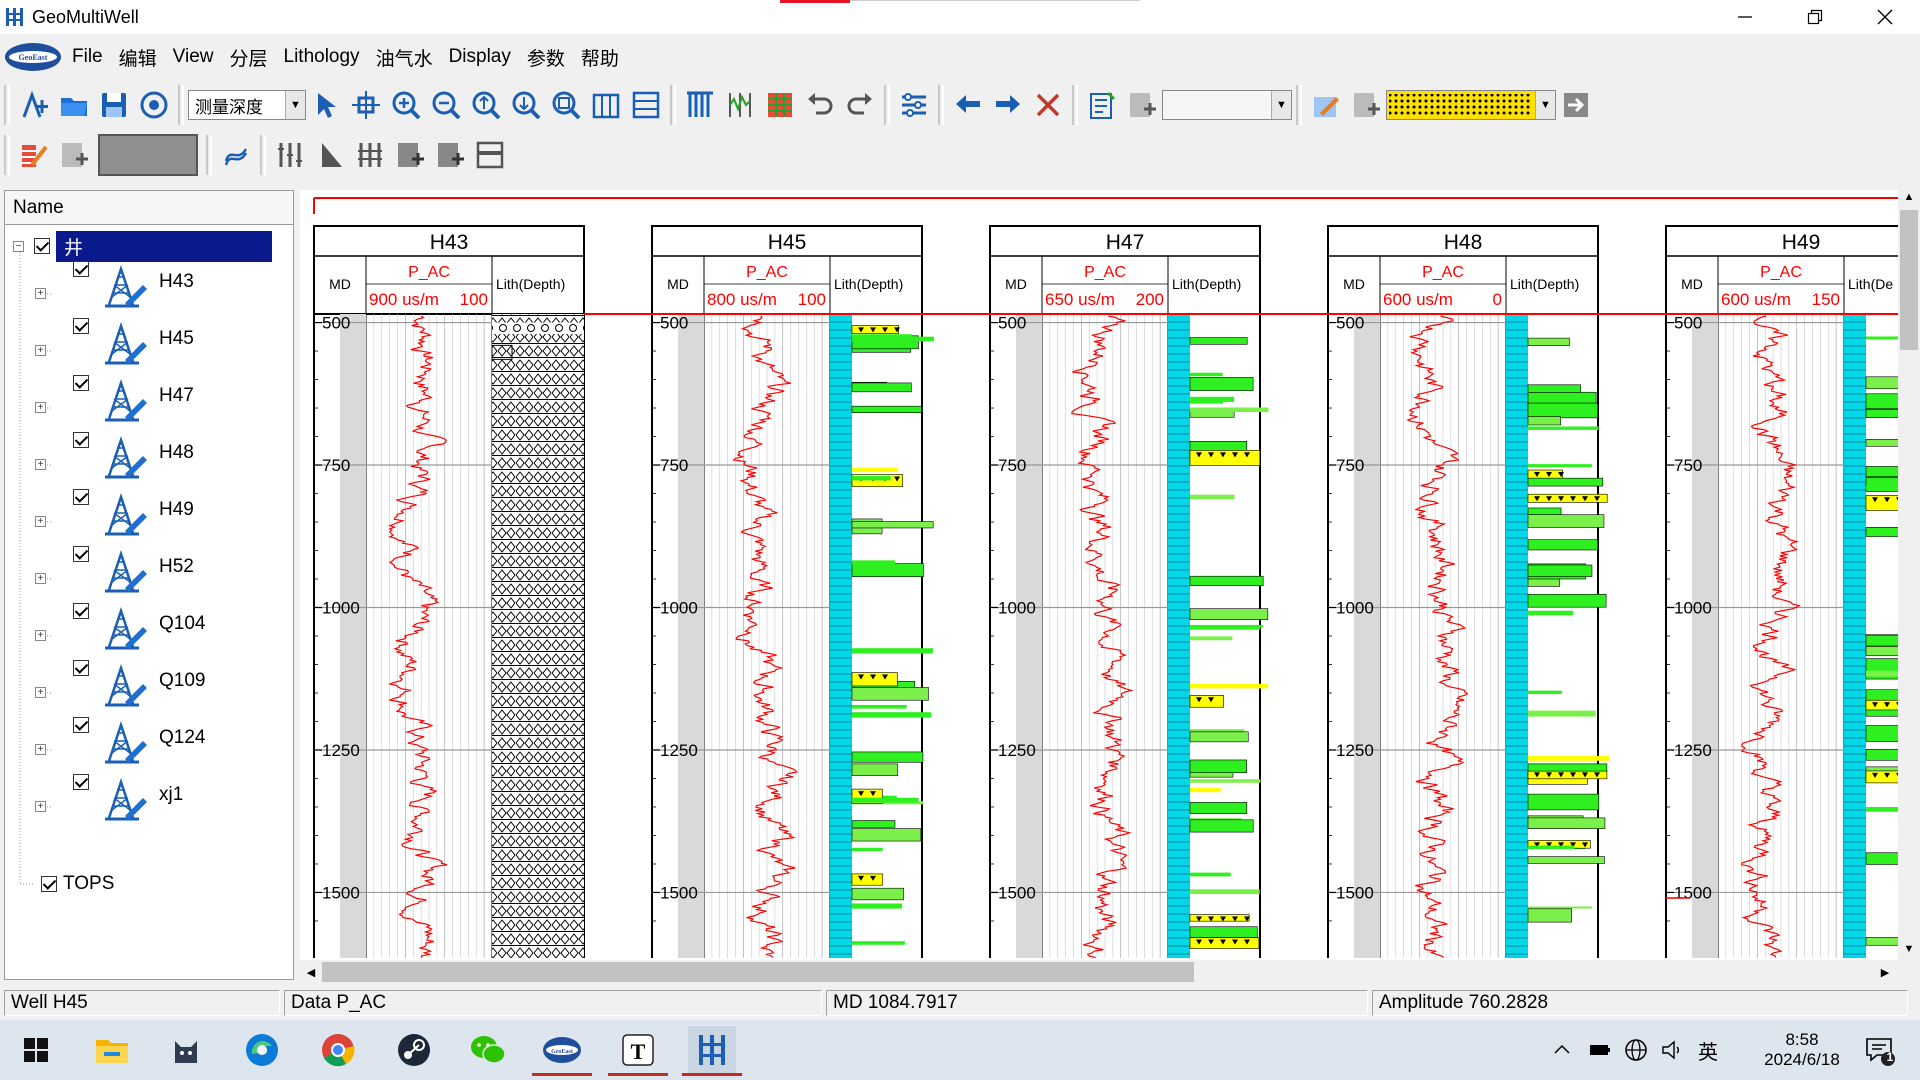 The image size is (1920, 1080). What do you see at coordinates (1562, 1050) in the screenshot?
I see `tray-overflow-button` at bounding box center [1562, 1050].